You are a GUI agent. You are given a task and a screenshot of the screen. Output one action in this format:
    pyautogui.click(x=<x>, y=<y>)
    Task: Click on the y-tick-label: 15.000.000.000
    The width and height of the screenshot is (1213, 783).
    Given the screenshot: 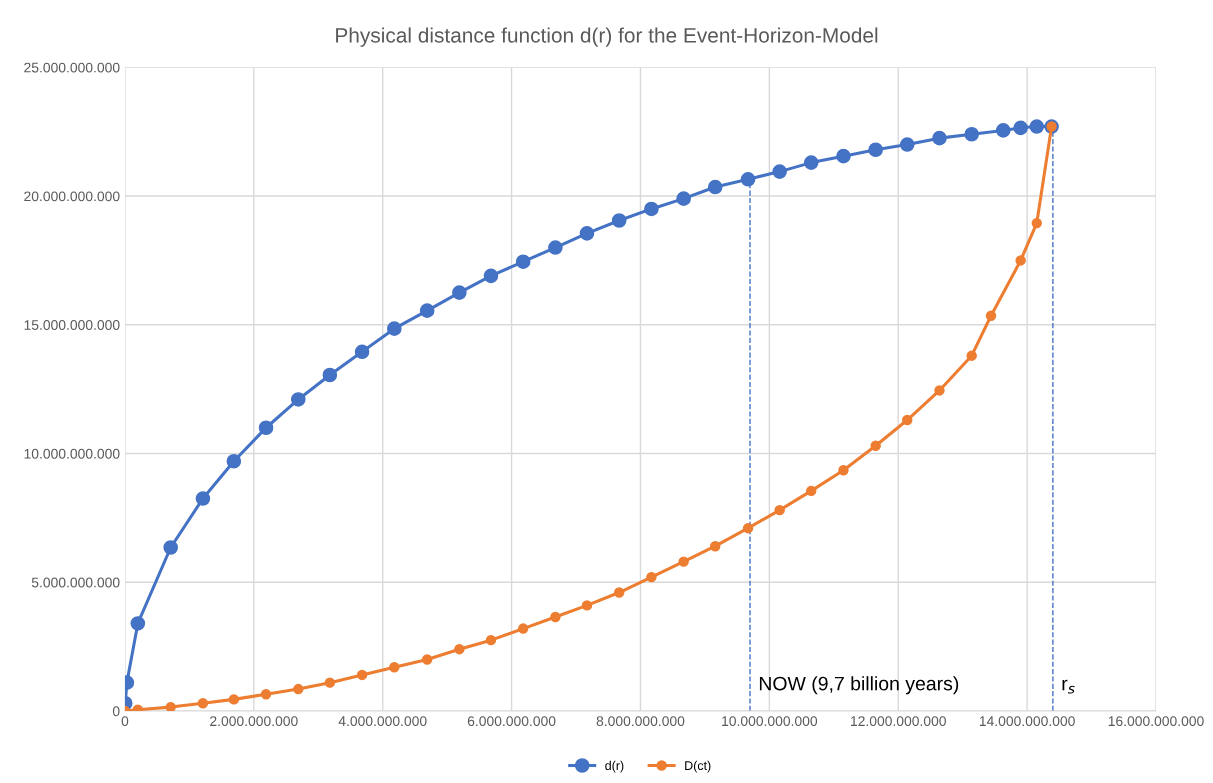 What is the action you would take?
    pyautogui.click(x=72, y=325)
    